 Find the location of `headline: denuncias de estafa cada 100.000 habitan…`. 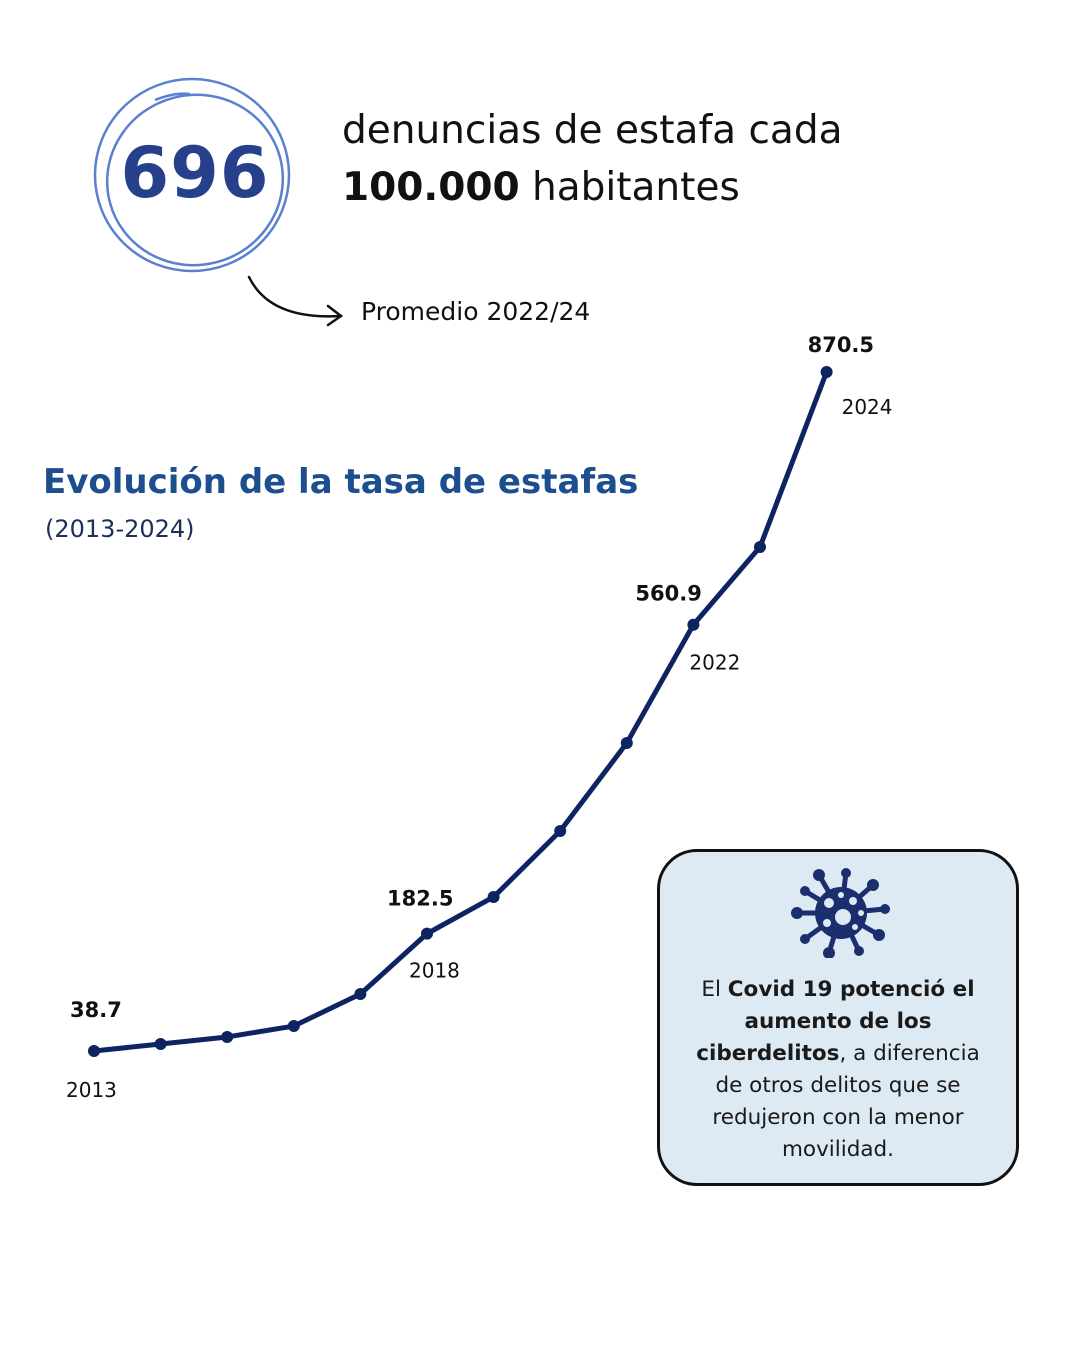

headline: denuncias de estafa cada 100.000 habitan… is located at coordinates (592, 159).